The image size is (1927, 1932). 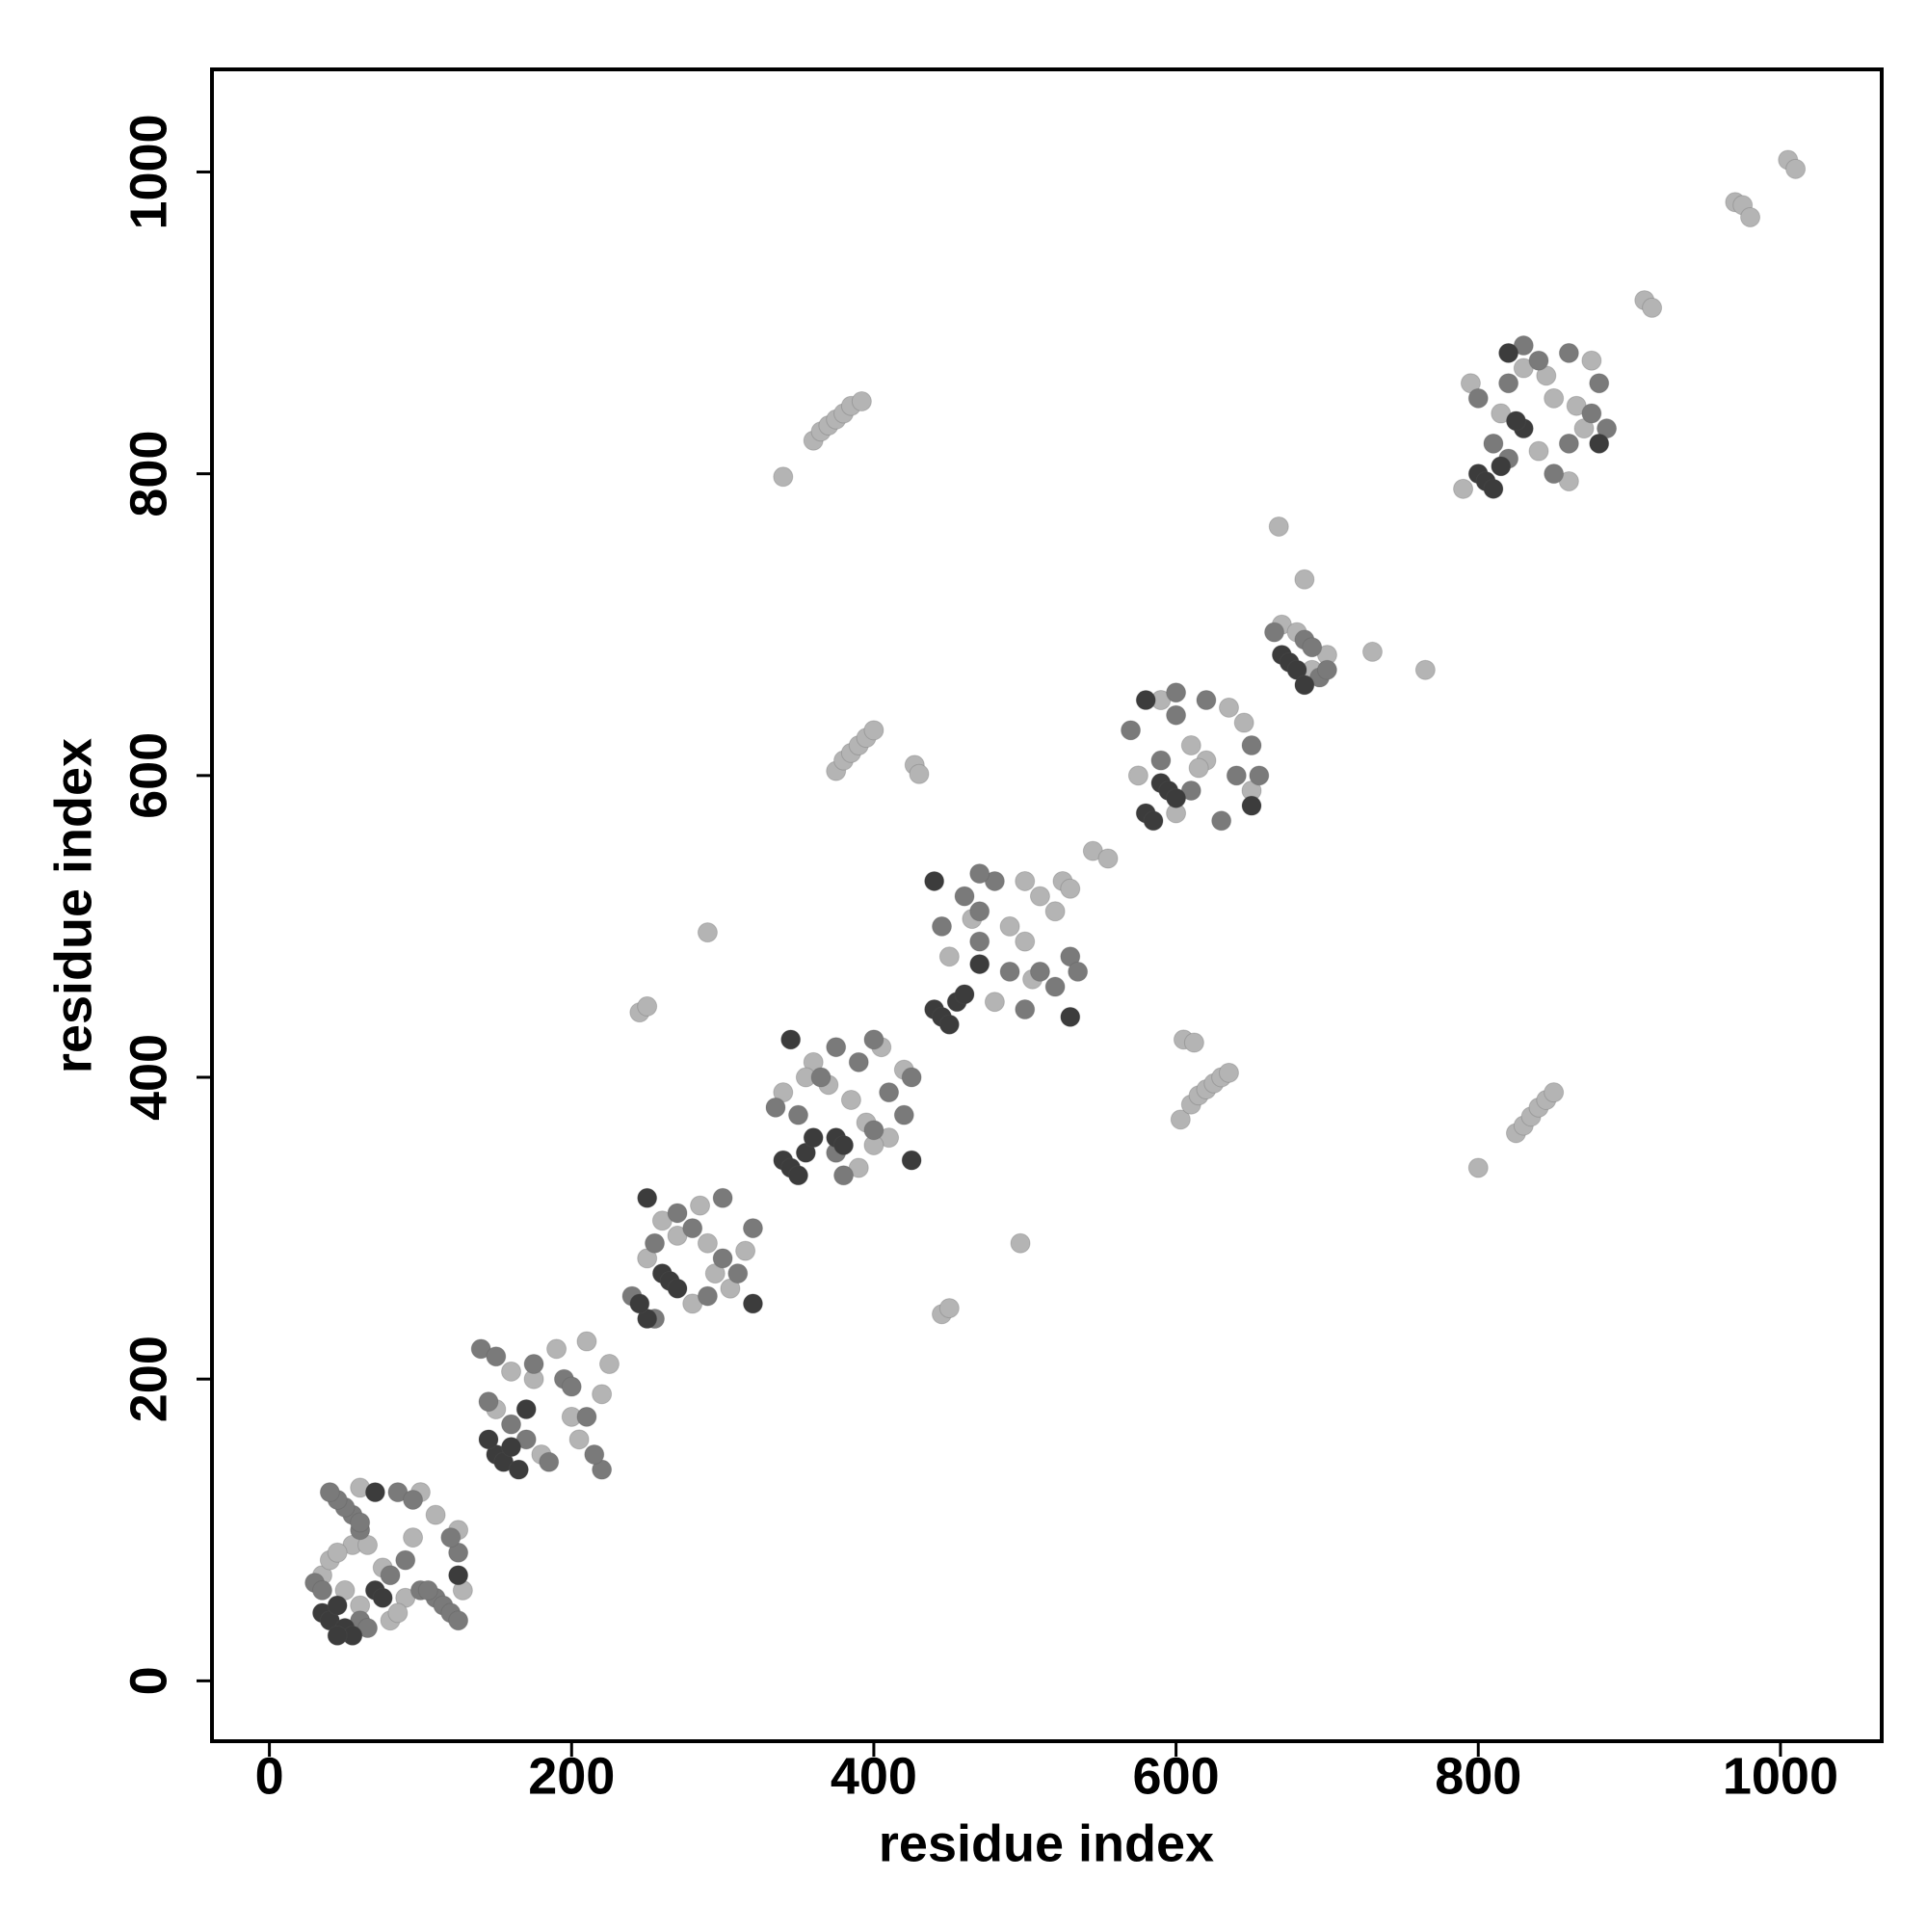 I want to click on x-tick-label: 800, so click(x=1478, y=1776).